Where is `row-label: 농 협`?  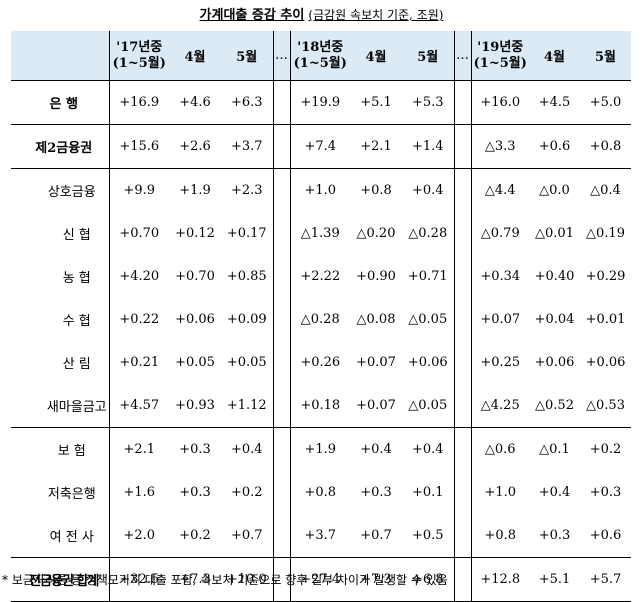
row-label: 농 협 is located at coordinates (60, 276).